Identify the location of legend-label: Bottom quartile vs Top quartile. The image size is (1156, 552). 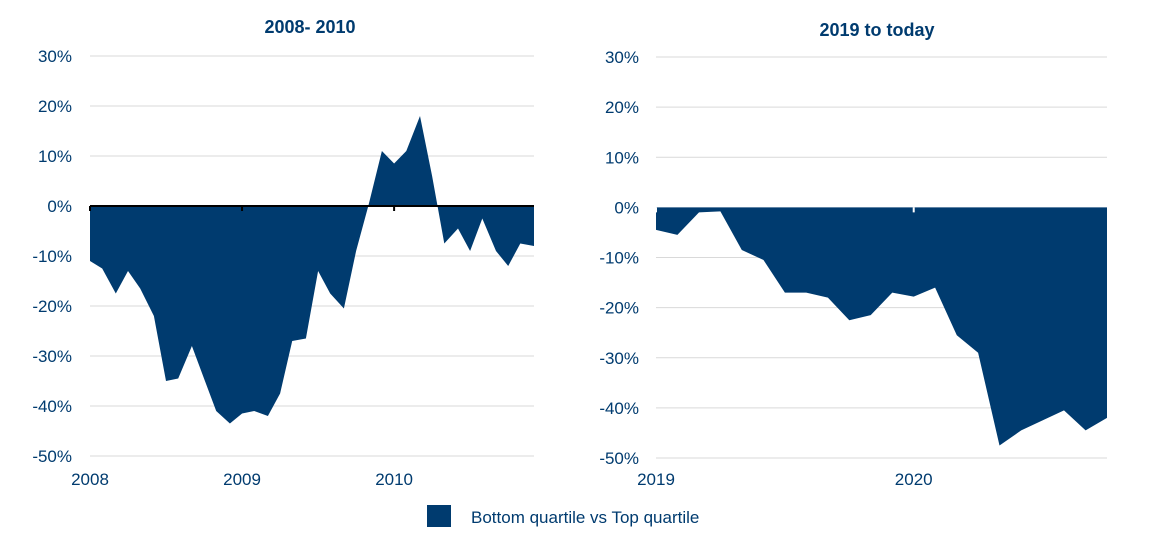
(585, 517).